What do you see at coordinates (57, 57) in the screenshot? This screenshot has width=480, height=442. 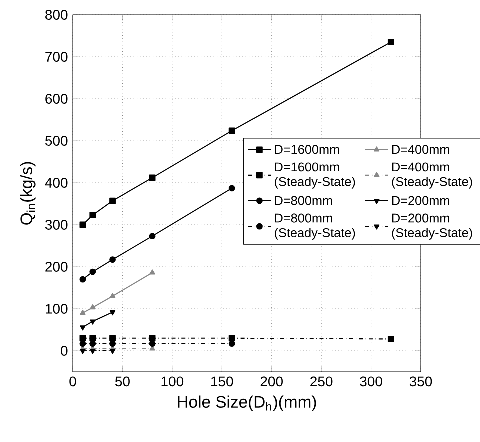 I see `y-tick-label: 700` at bounding box center [57, 57].